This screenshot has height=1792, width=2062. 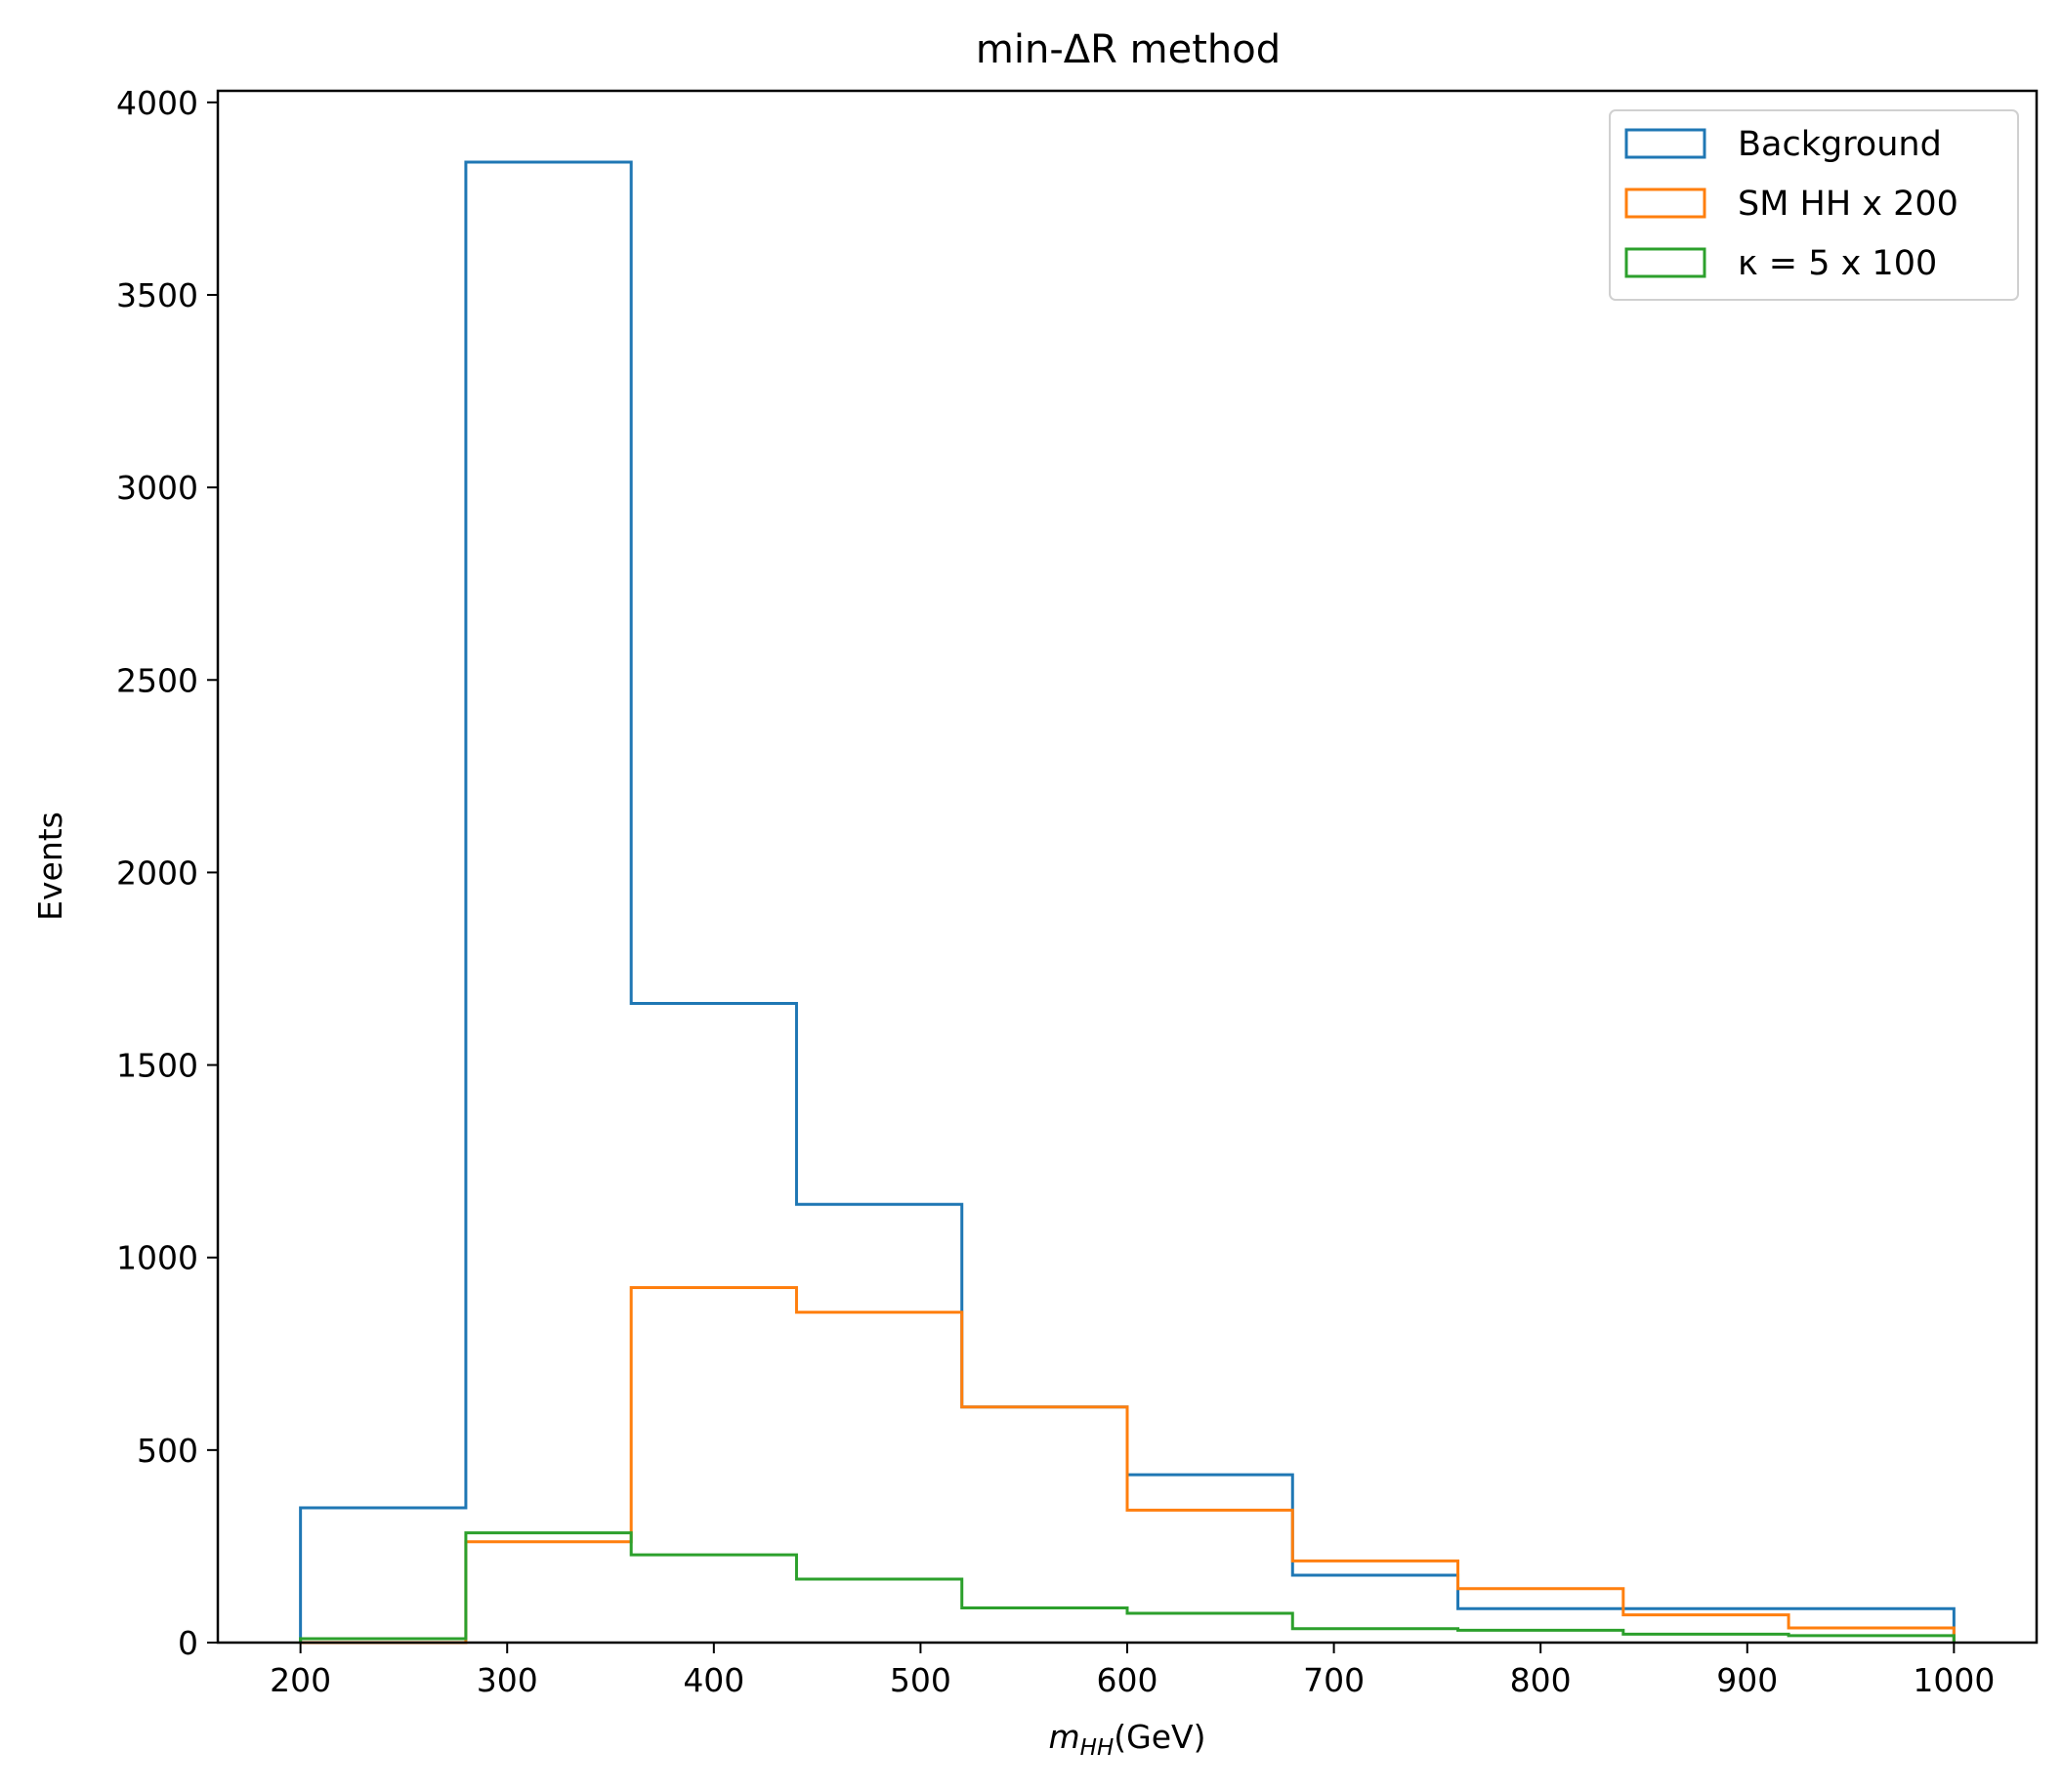 What do you see at coordinates (157, 295) in the screenshot?
I see `y-tick-label: 3500` at bounding box center [157, 295].